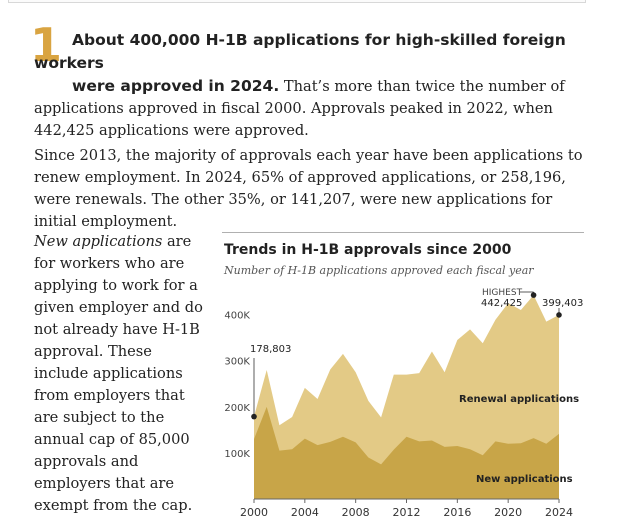 The height and width of the screenshot is (521, 640). I want to click on x-tick-label: 2024, so click(559, 512).